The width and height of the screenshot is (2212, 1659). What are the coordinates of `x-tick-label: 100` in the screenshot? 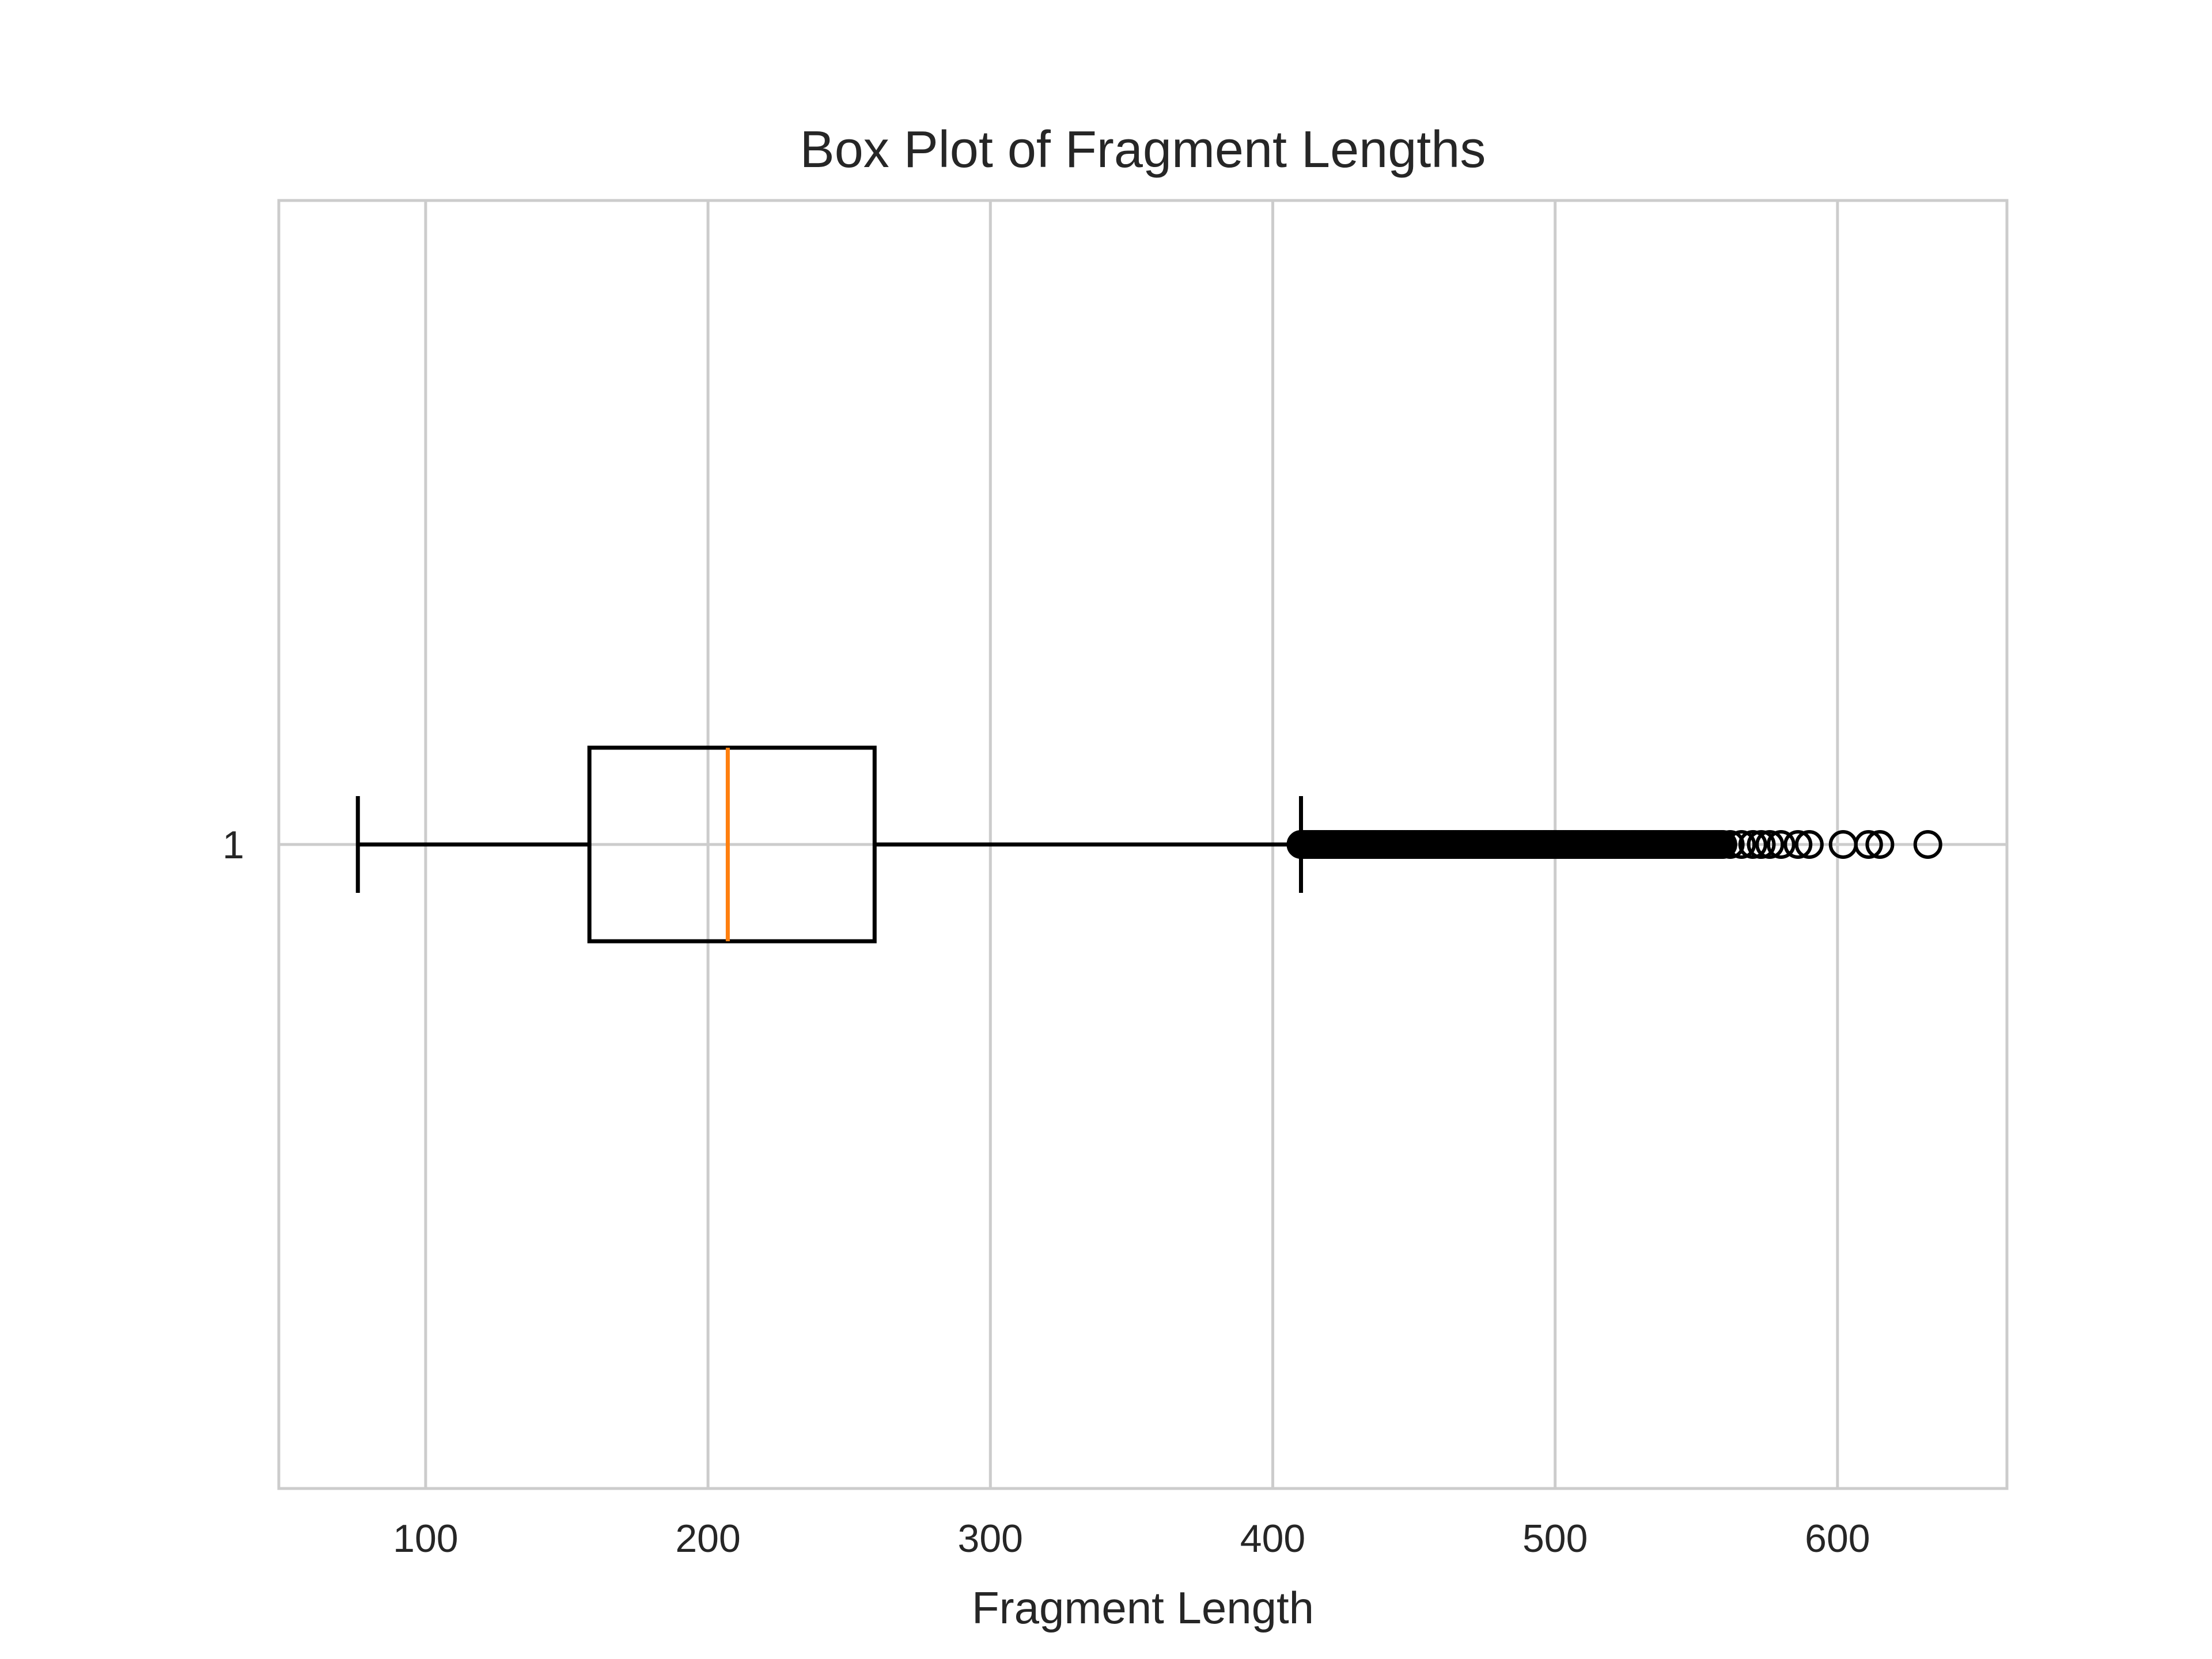 It's located at (425, 1538).